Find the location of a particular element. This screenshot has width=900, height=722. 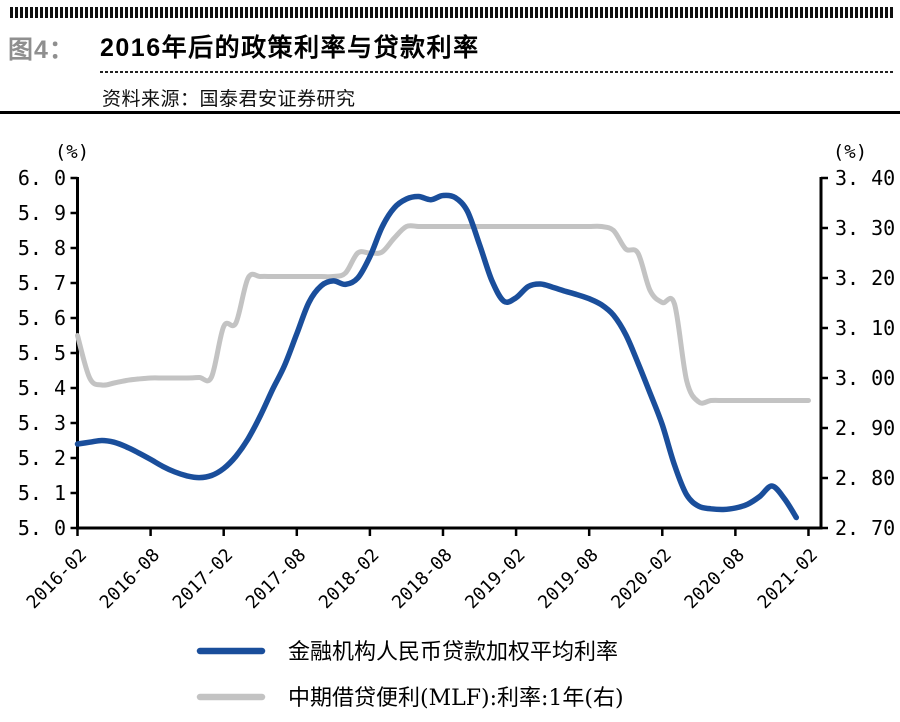

x-axis-tick-label: 2018-02 is located at coordinates (349, 579).